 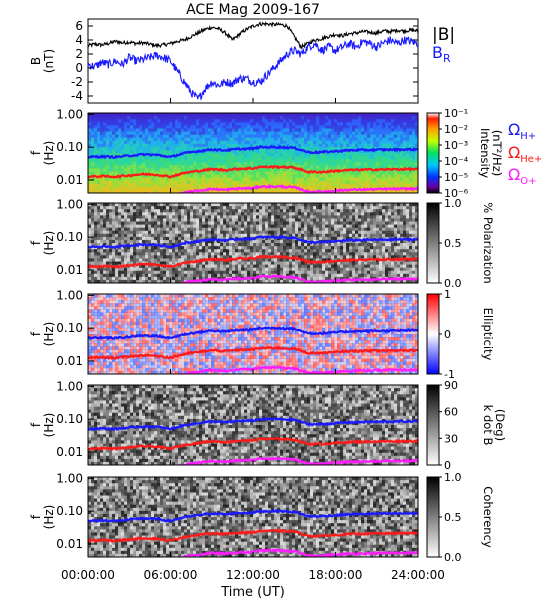 What do you see at coordinates (253, 243) in the screenshot?
I see `polarization-image` at bounding box center [253, 243].